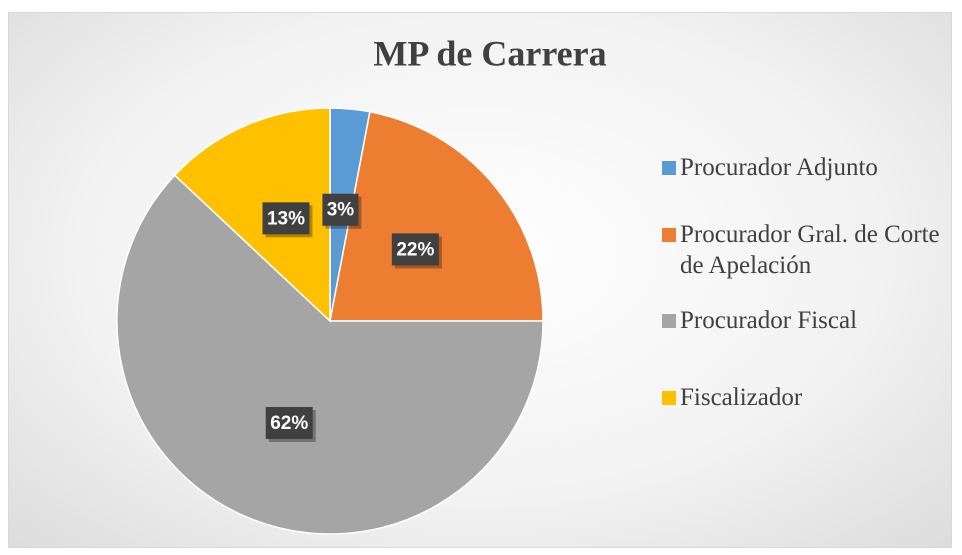  I want to click on data-label: 62%, so click(290, 424).